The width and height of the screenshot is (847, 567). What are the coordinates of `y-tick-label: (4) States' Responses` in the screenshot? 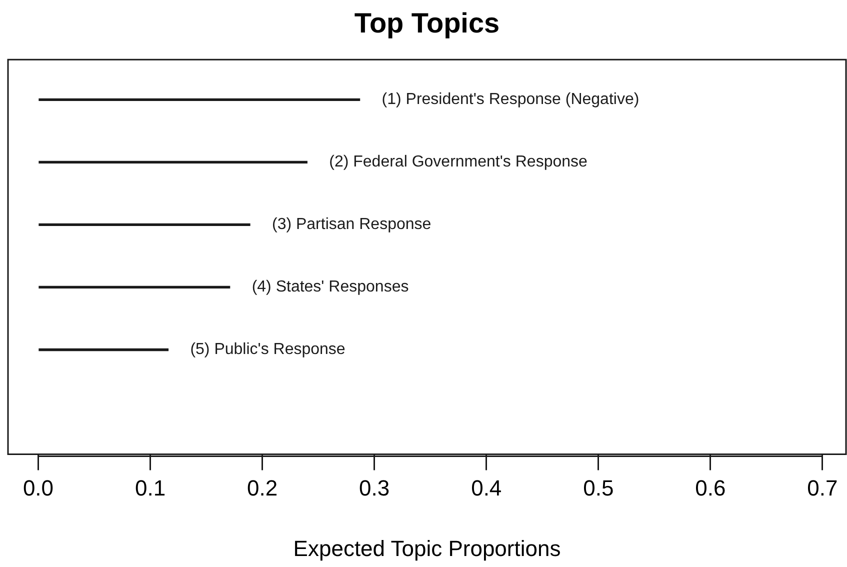 It's located at (330, 287).